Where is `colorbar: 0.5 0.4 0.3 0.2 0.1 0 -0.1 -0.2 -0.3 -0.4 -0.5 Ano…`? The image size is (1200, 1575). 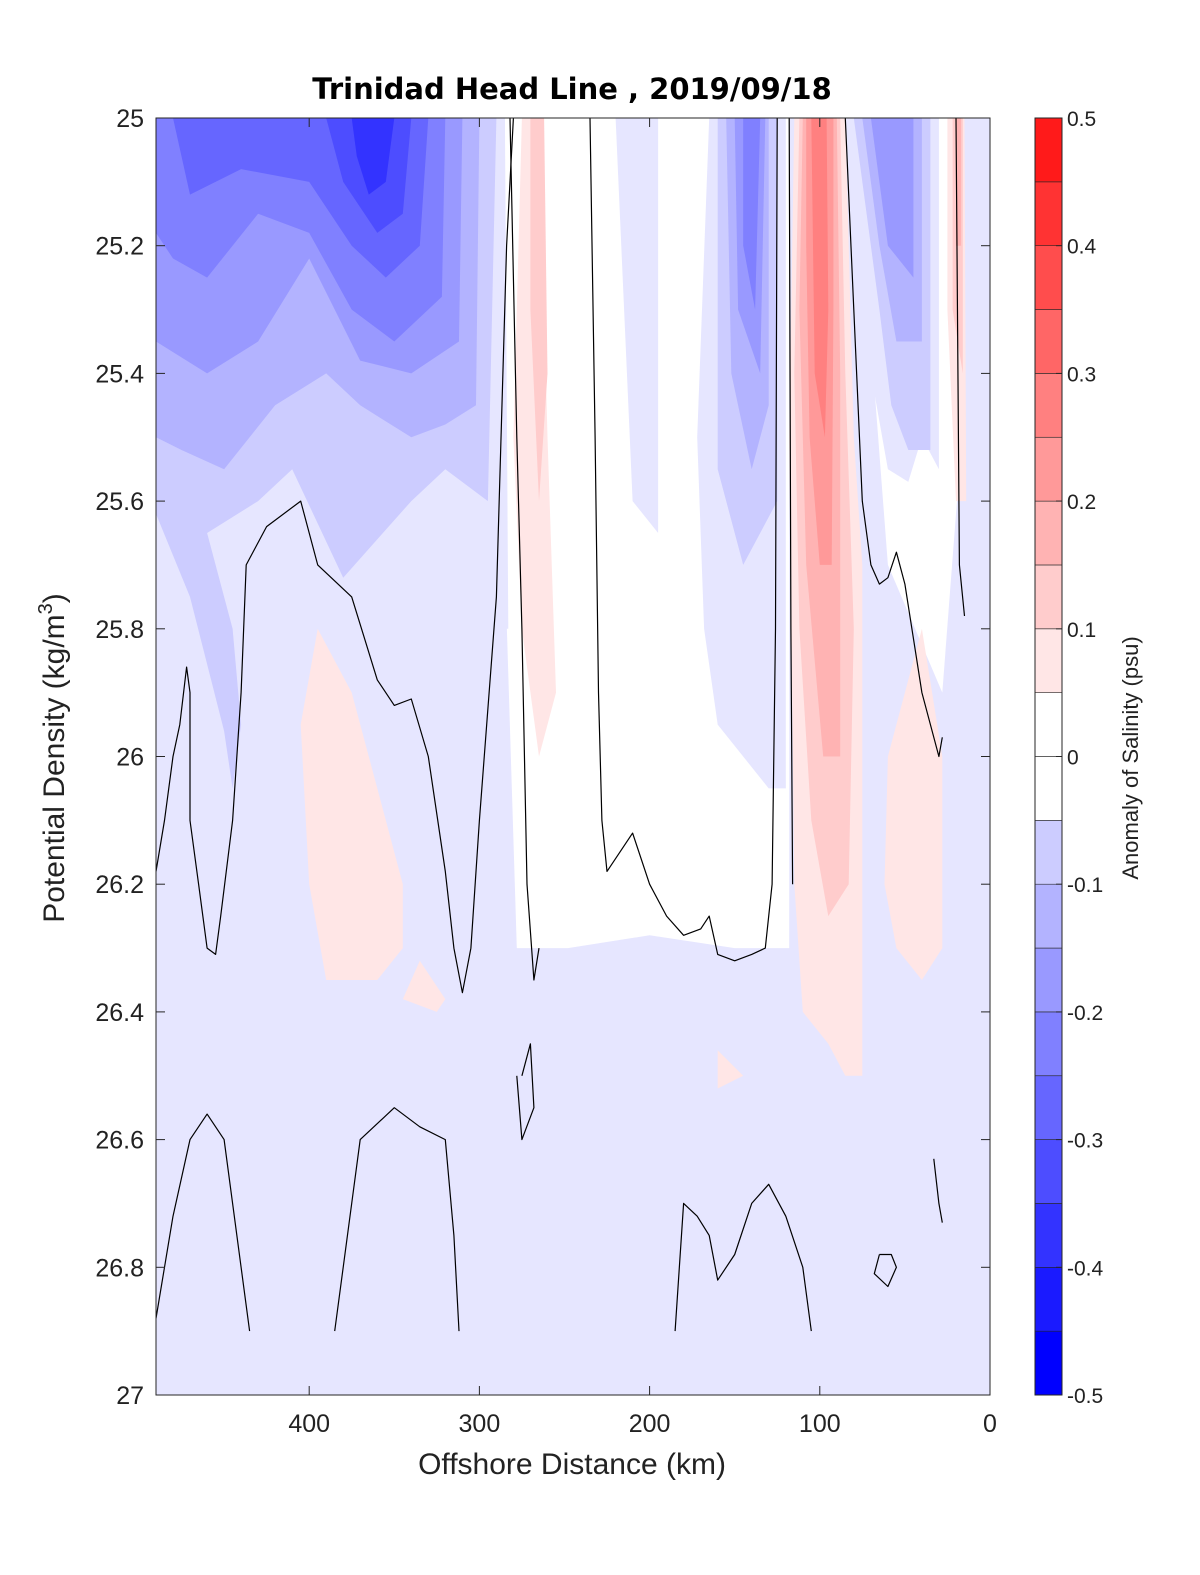
colorbar: 0.5 0.4 0.3 0.2 0.1 0 -0.1 -0.2 -0.3 -0.4 -0.5 Ano… is located at coordinates (1088, 758).